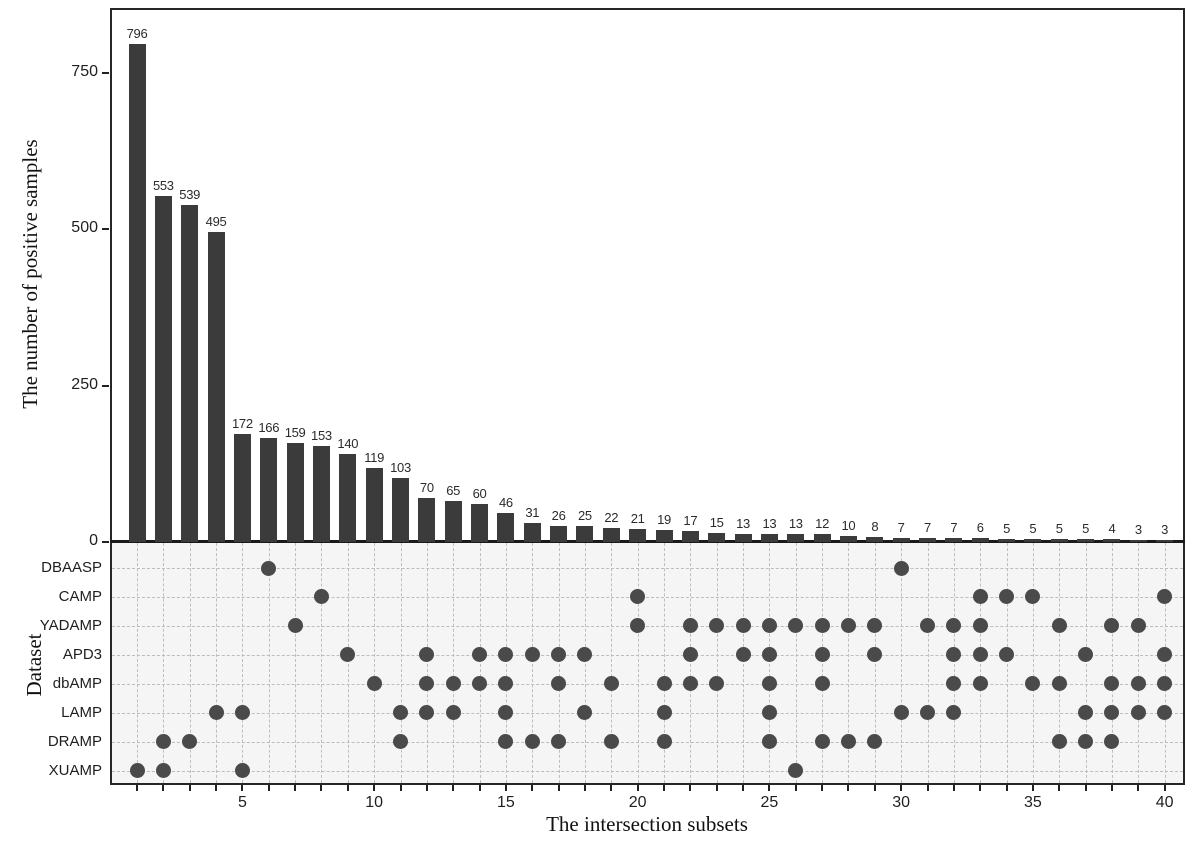  Describe the element at coordinates (75, 770) in the screenshot. I see `set-row-label: XUAMP` at that location.